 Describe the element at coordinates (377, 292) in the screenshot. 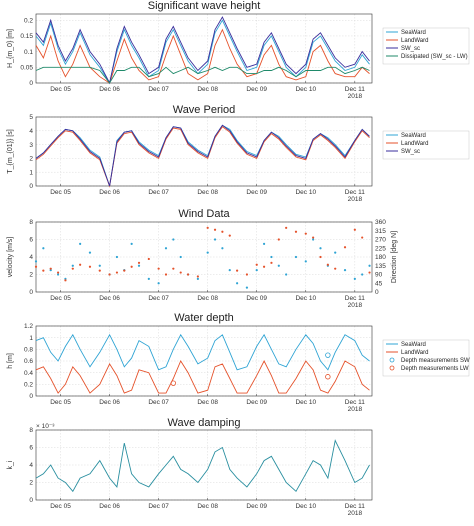

I see `y2-tick-label: 0` at that location.